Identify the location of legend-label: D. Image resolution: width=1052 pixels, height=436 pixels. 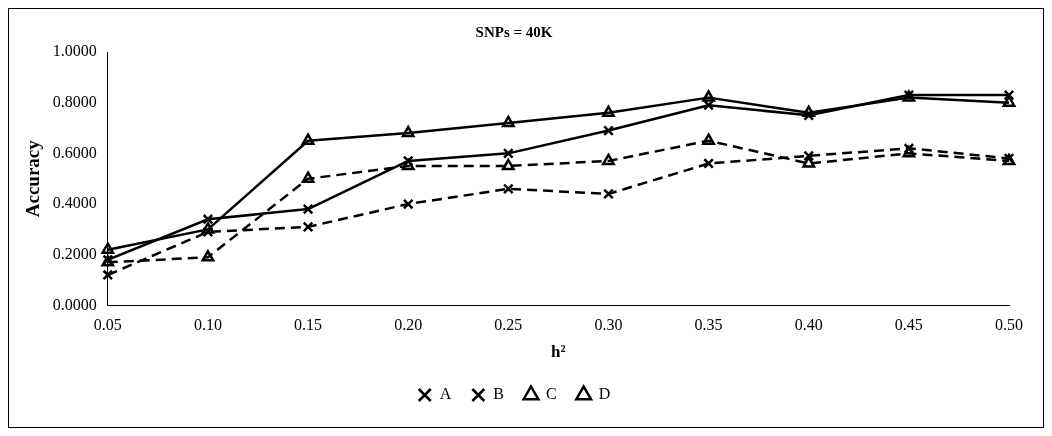
(604, 394).